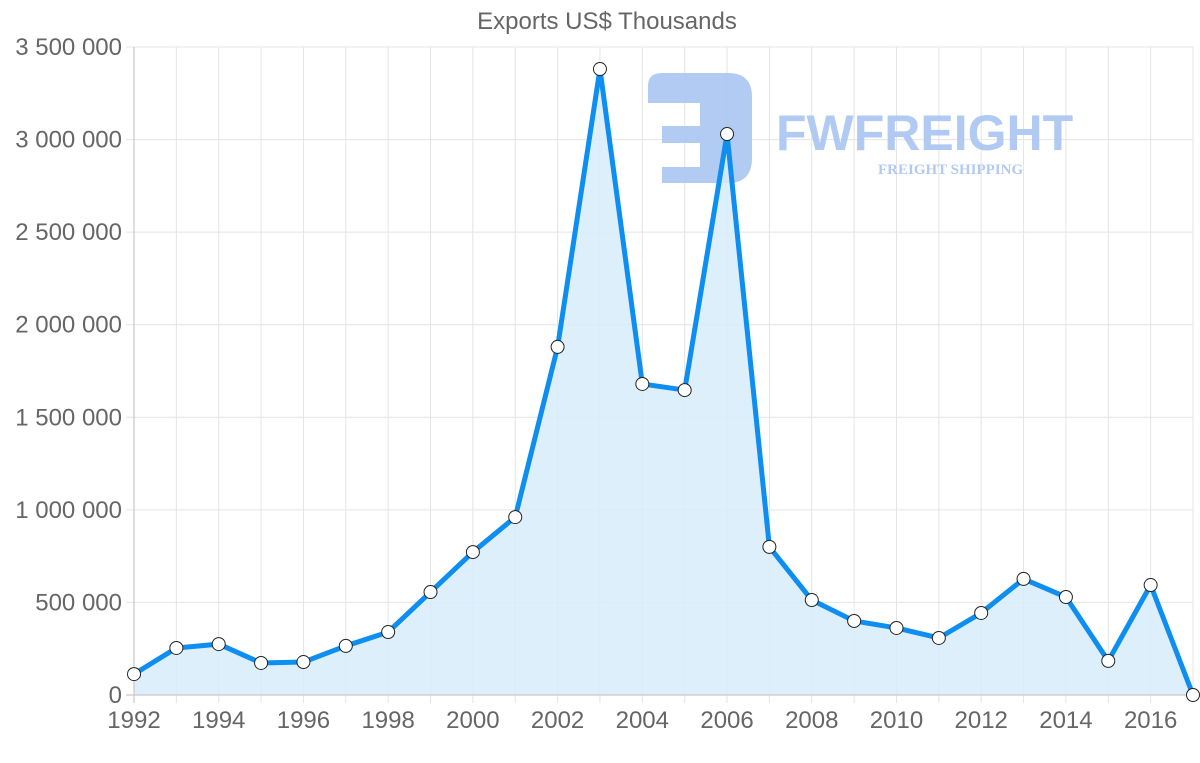 This screenshot has width=1200, height=763. What do you see at coordinates (133, 720) in the screenshot?
I see `x-tick-label: 1992` at bounding box center [133, 720].